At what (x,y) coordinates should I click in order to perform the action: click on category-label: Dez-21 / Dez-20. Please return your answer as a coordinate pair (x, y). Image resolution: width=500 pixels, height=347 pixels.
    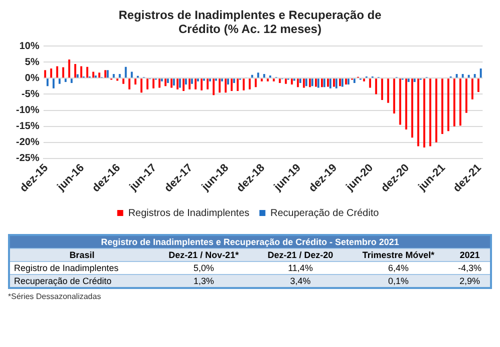
    Looking at the image, I should click on (300, 255).